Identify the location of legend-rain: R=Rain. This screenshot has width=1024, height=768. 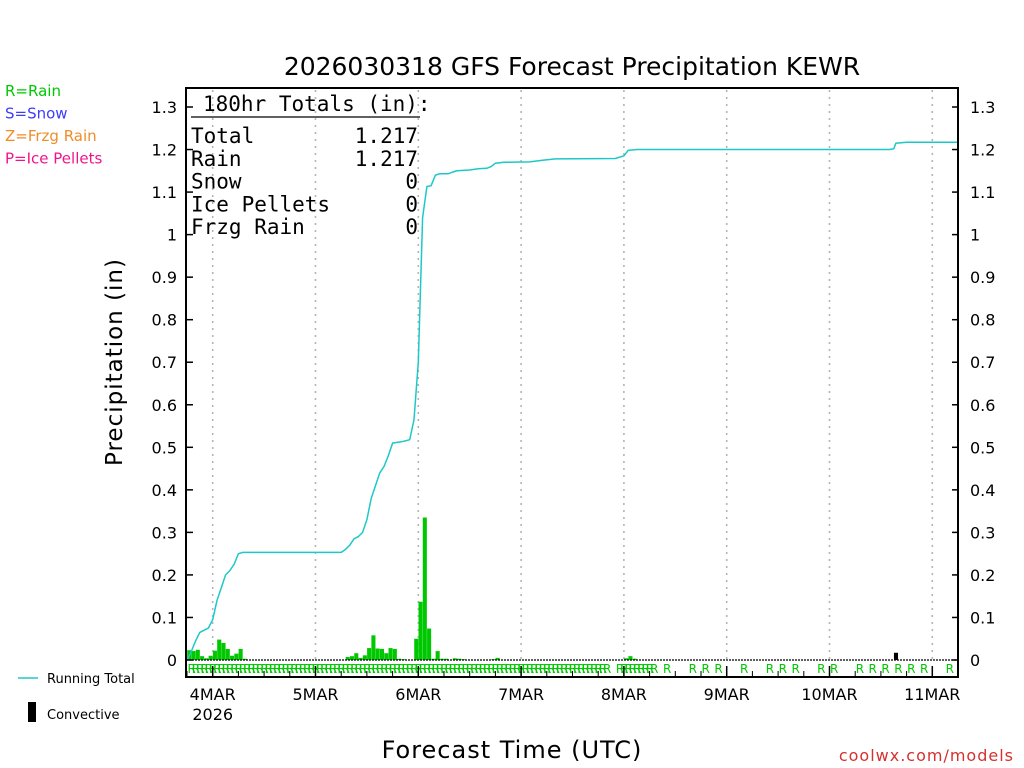
(33, 91).